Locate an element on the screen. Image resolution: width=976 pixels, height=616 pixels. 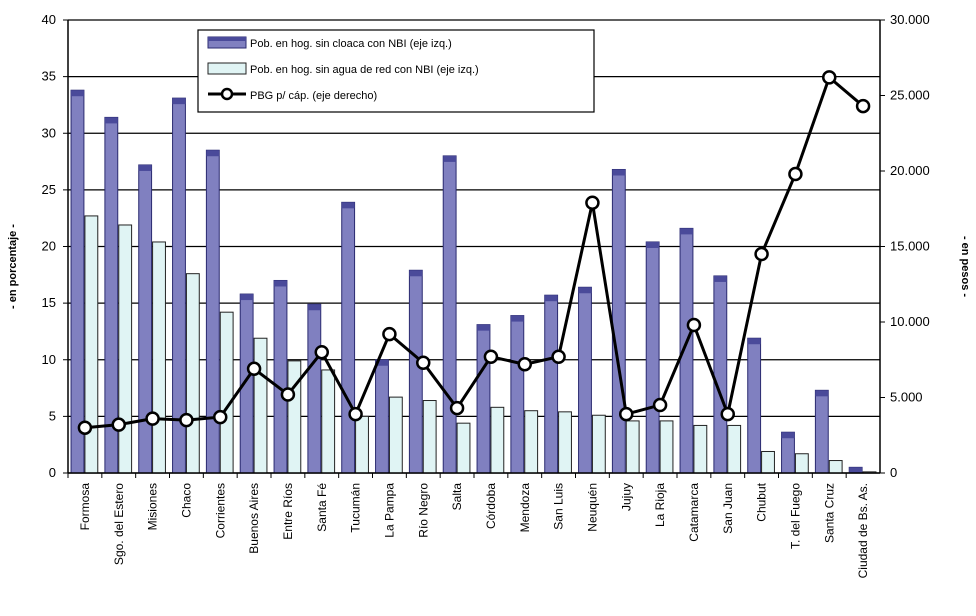
category-label: Mendoza is located at coordinates (525, 508).